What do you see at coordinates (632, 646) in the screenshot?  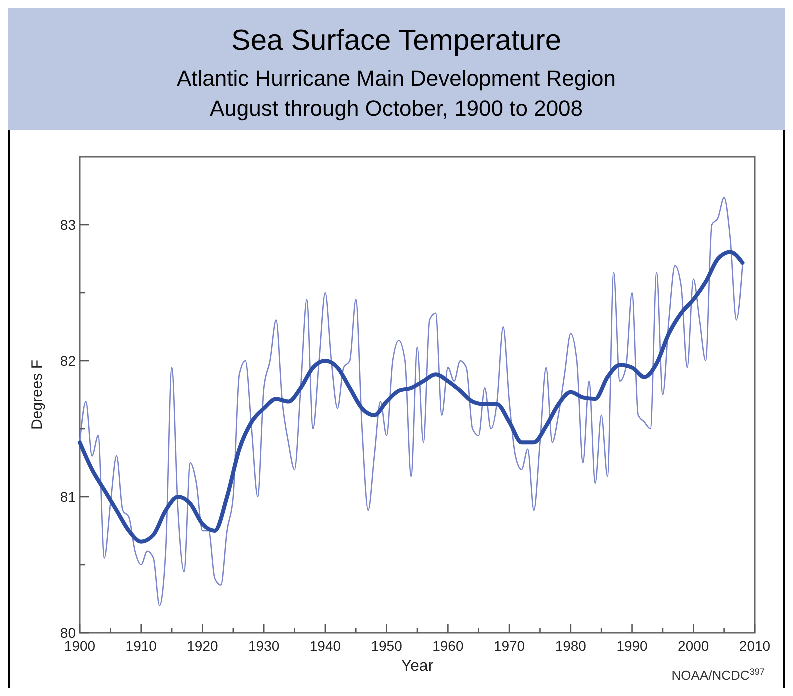 I see `x-tick-label: 1990` at bounding box center [632, 646].